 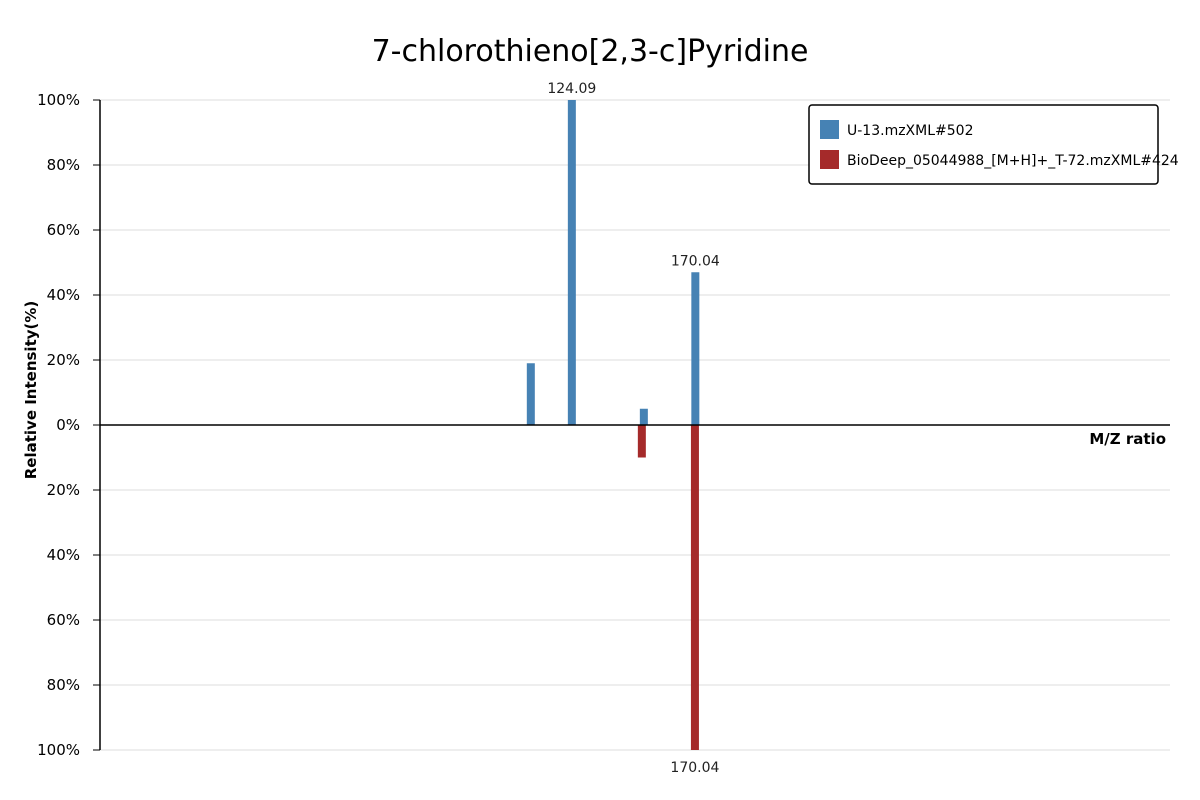 What do you see at coordinates (829, 129) in the screenshot?
I see `legend-swatch-u13` at bounding box center [829, 129].